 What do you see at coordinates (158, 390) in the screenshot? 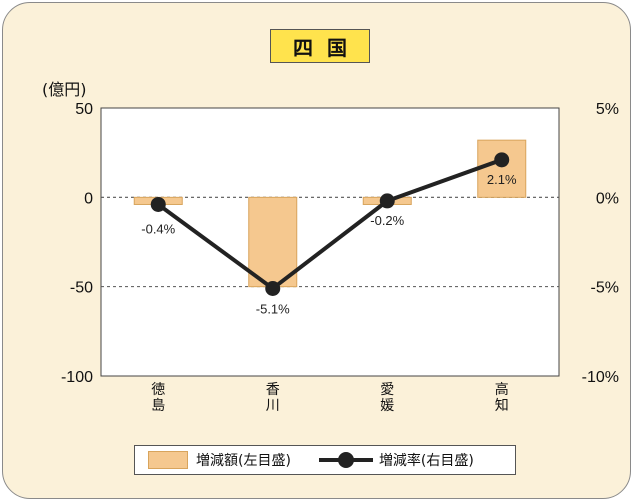
I see `category-label-char: 徳` at bounding box center [158, 390].